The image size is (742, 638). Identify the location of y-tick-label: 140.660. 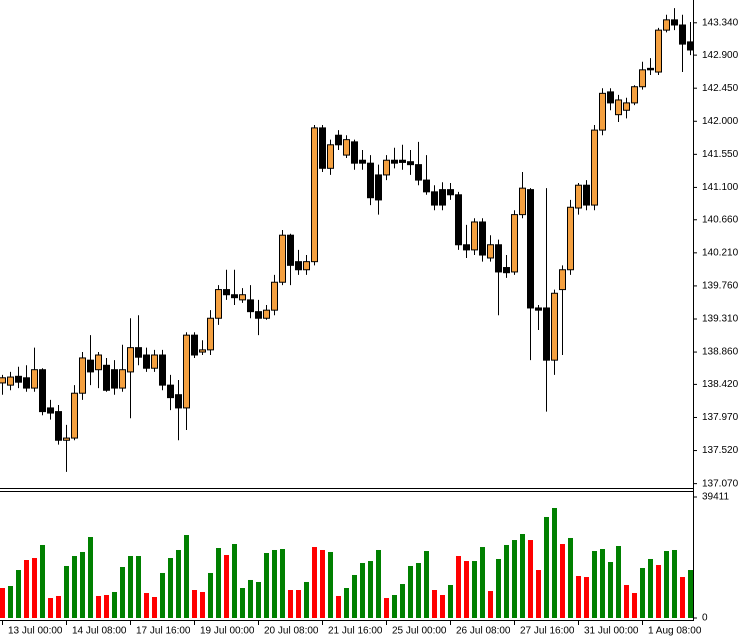
(720, 219).